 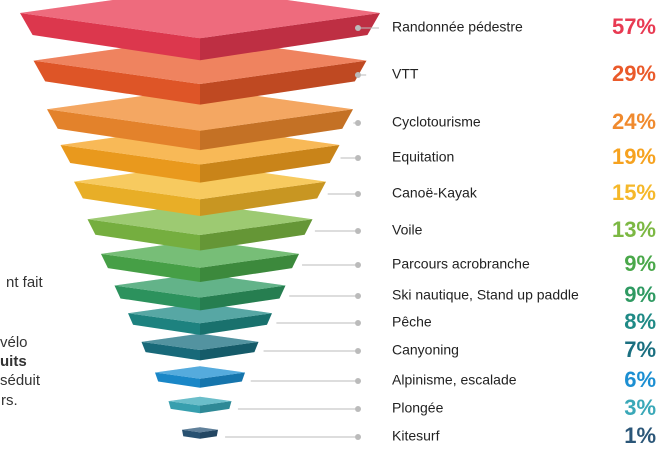 What do you see at coordinates (418, 408) in the screenshot?
I see `category-label: Plongée` at bounding box center [418, 408].